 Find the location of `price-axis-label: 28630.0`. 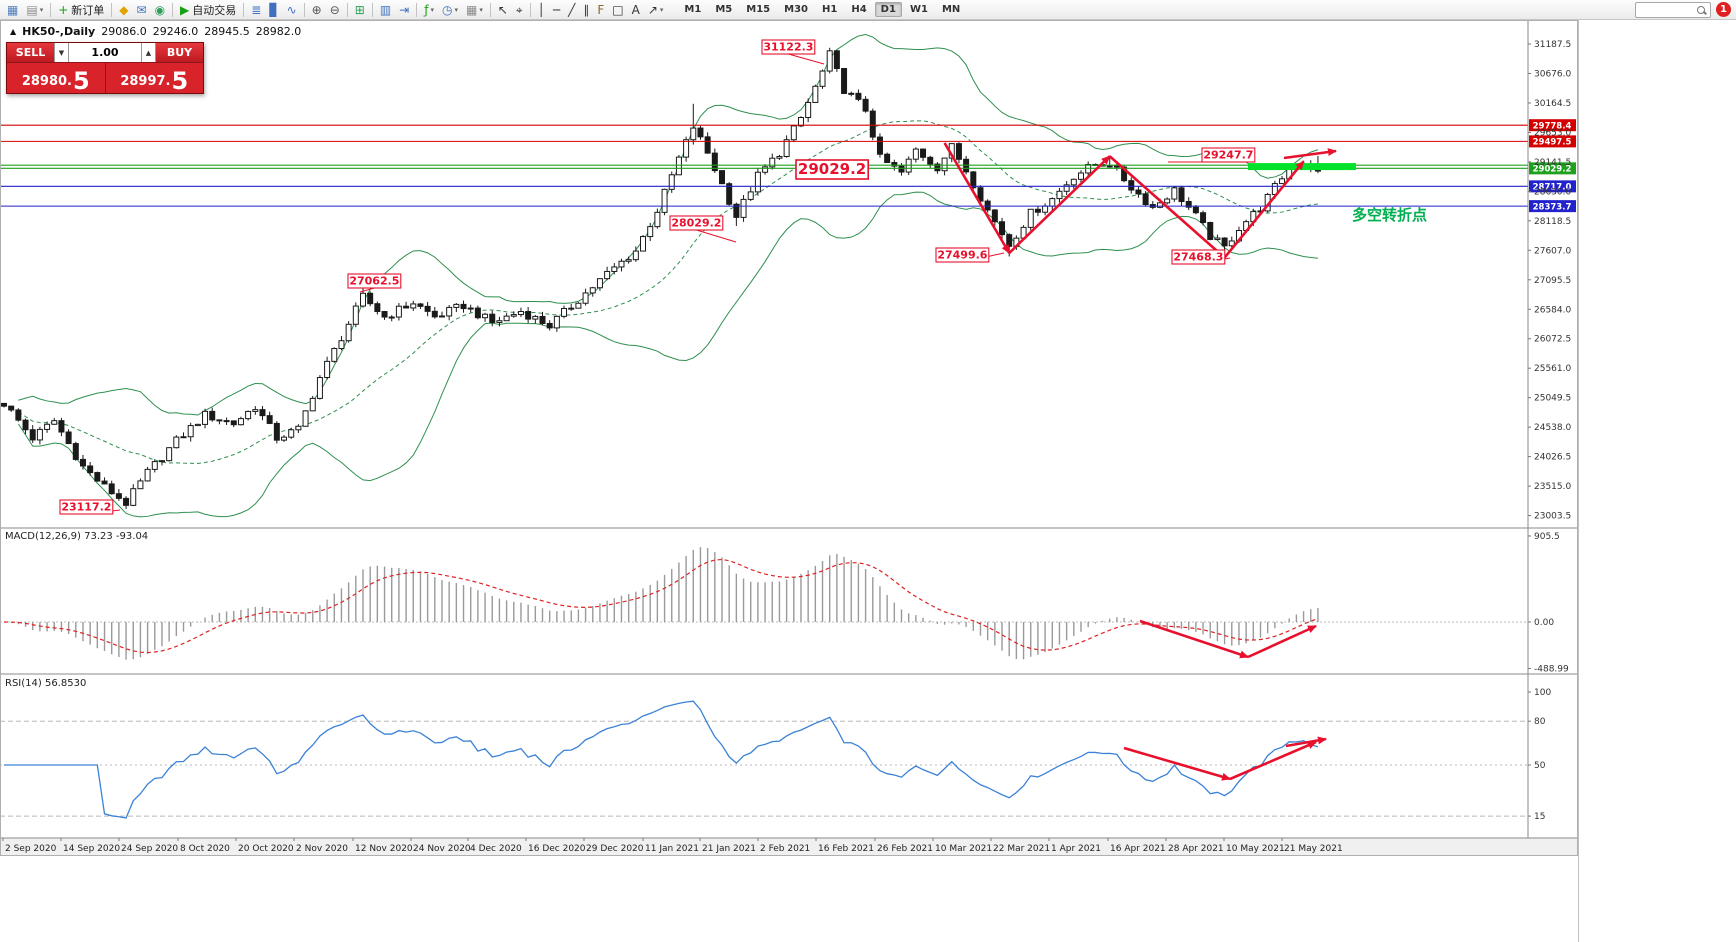

price-axis-label: 28630.0 is located at coordinates (1552, 192).